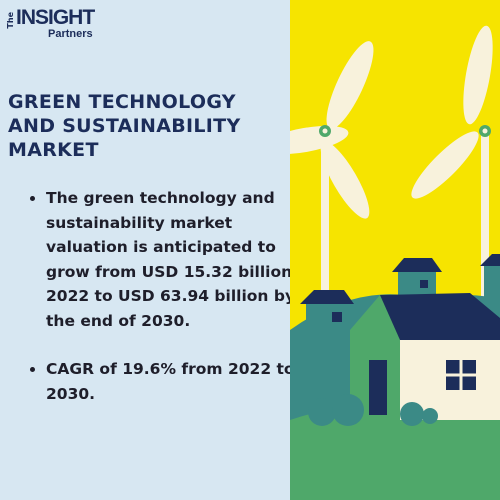  I want to click on door, so click(378, 387).